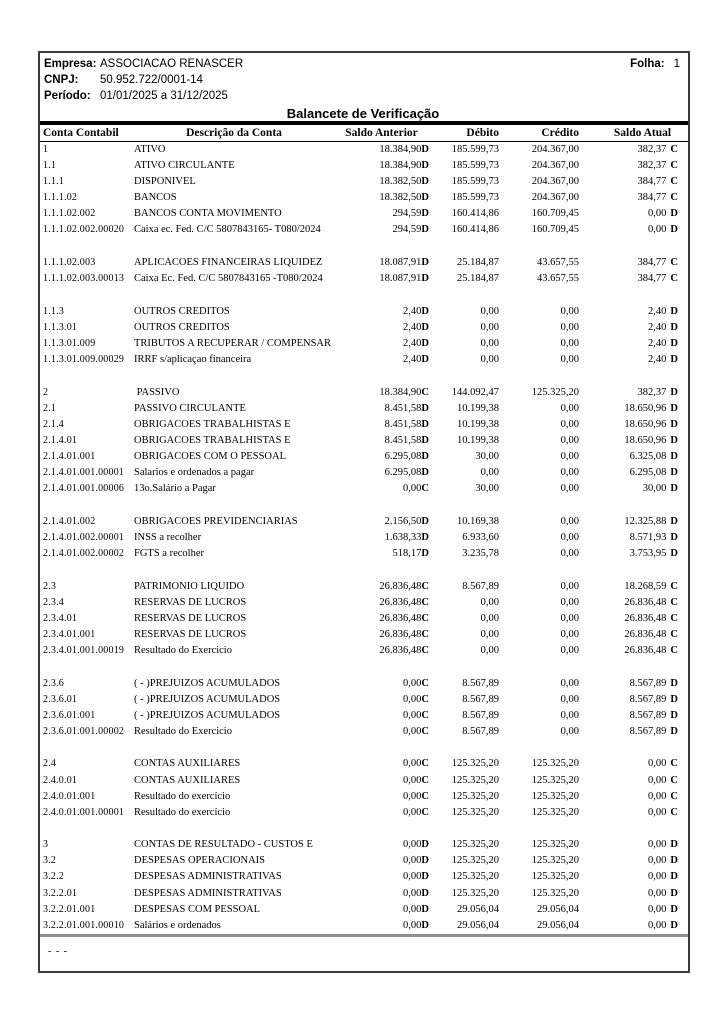 The image size is (724, 1024). I want to click on saldo-anterior-value: 1.638,33, so click(403, 537).